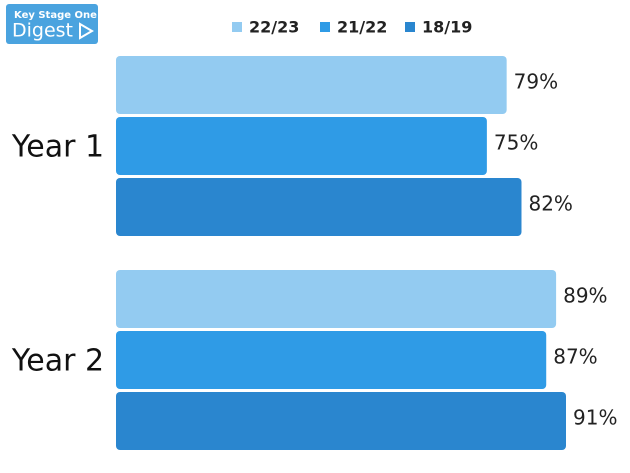 This screenshot has height=473, width=630. What do you see at coordinates (42, 31) in the screenshot?
I see `logo-bottom: Digest` at bounding box center [42, 31].